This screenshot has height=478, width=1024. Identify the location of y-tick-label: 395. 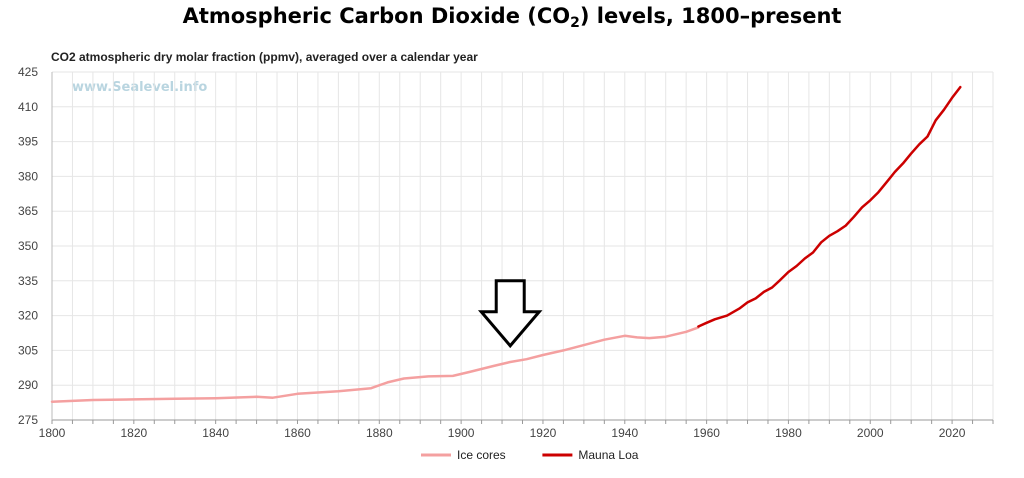
(28, 142).